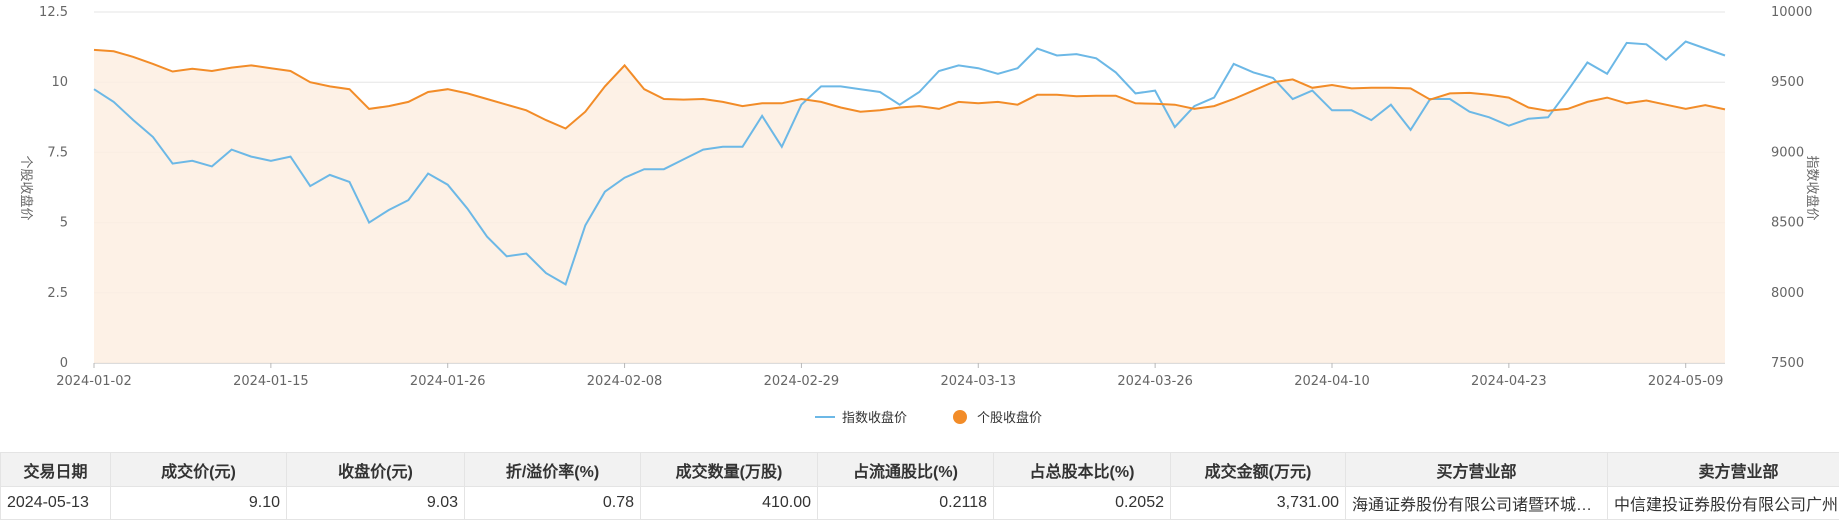 The image size is (1839, 520). Describe the element at coordinates (64, 223) in the screenshot. I see `y-left-tick-label: 5` at that location.